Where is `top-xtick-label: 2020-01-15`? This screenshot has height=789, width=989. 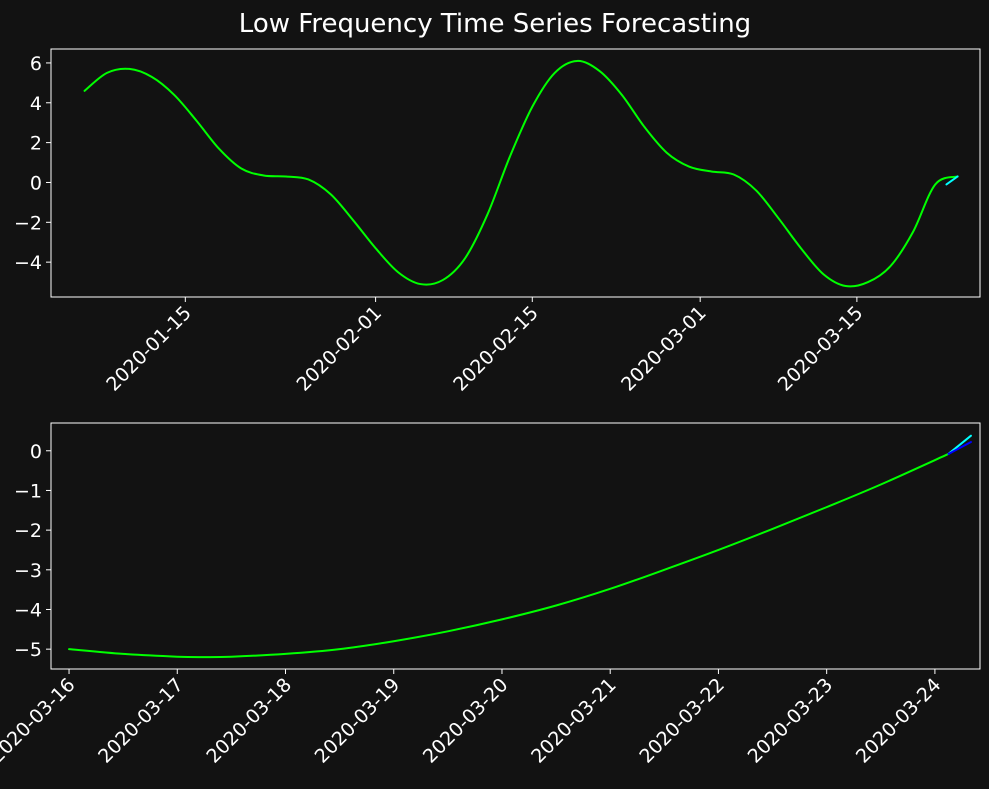
top-xtick-label: 2020-01-15 is located at coordinates (149, 349).